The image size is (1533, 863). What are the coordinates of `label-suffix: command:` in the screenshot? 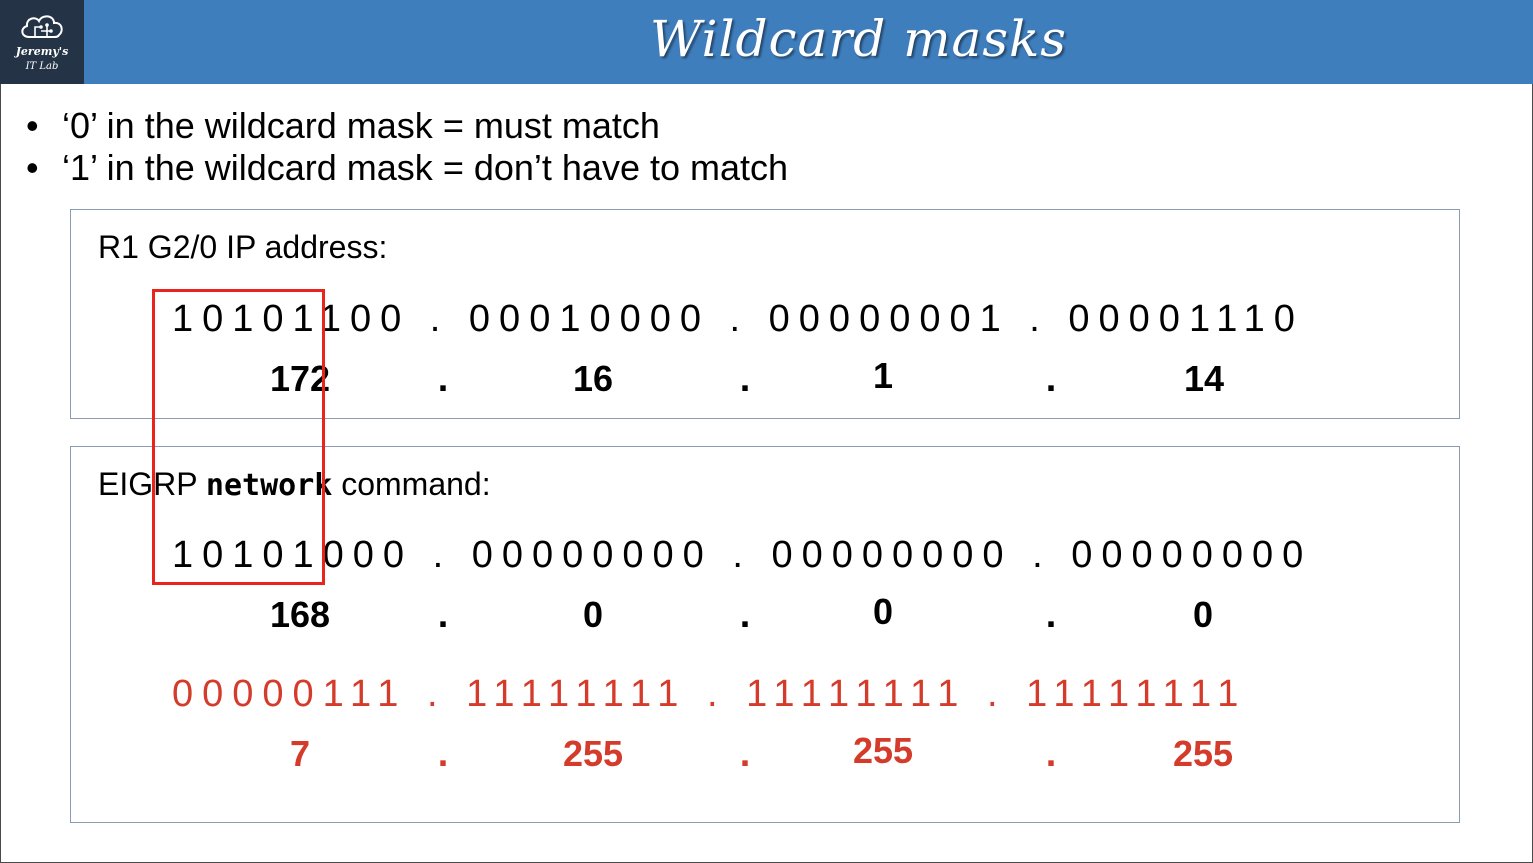 It's located at (411, 484).